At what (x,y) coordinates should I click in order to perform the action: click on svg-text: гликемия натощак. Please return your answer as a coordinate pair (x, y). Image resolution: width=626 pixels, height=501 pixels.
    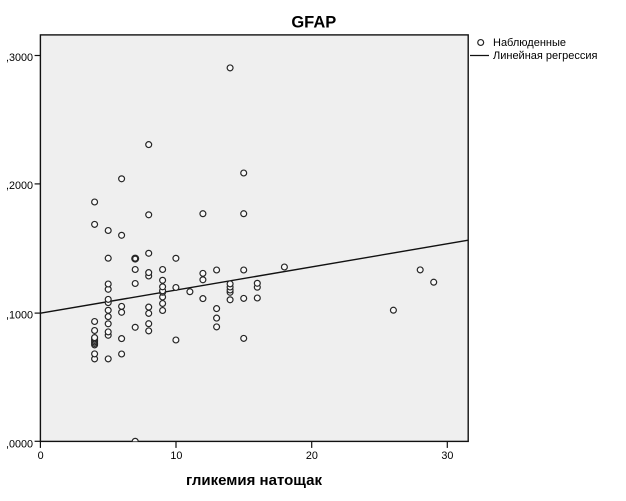
    Looking at the image, I should click on (254, 480).